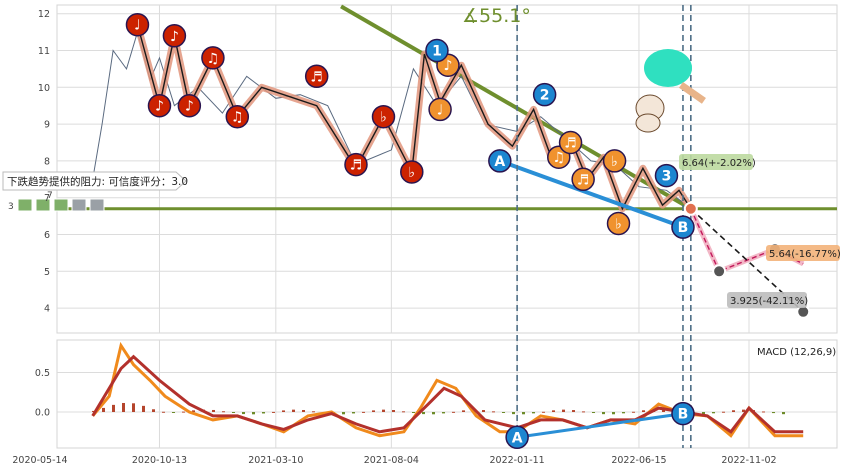 This screenshot has width=845, height=471. Describe the element at coordinates (275, 460) in the screenshot. I see `x-tick-2021-03-10: 2021-03-10` at that location.